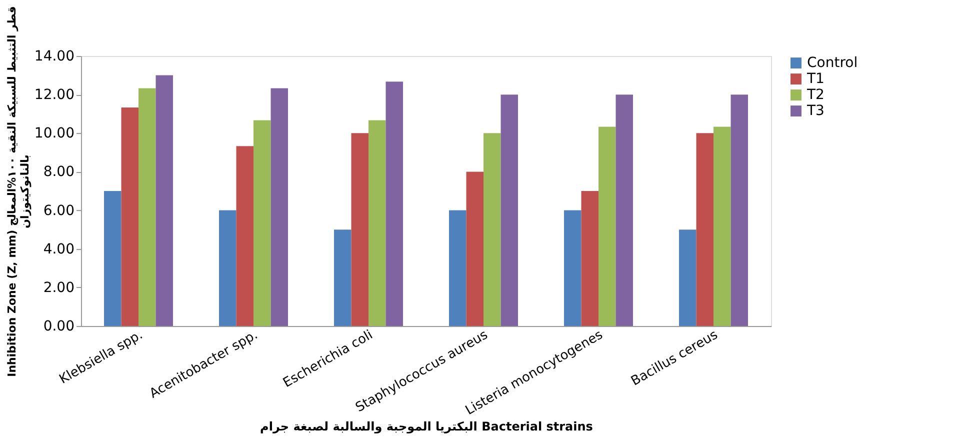 The image size is (973, 445). What do you see at coordinates (54, 56) in the screenshot?
I see `y-tick-label: 14.00` at bounding box center [54, 56].